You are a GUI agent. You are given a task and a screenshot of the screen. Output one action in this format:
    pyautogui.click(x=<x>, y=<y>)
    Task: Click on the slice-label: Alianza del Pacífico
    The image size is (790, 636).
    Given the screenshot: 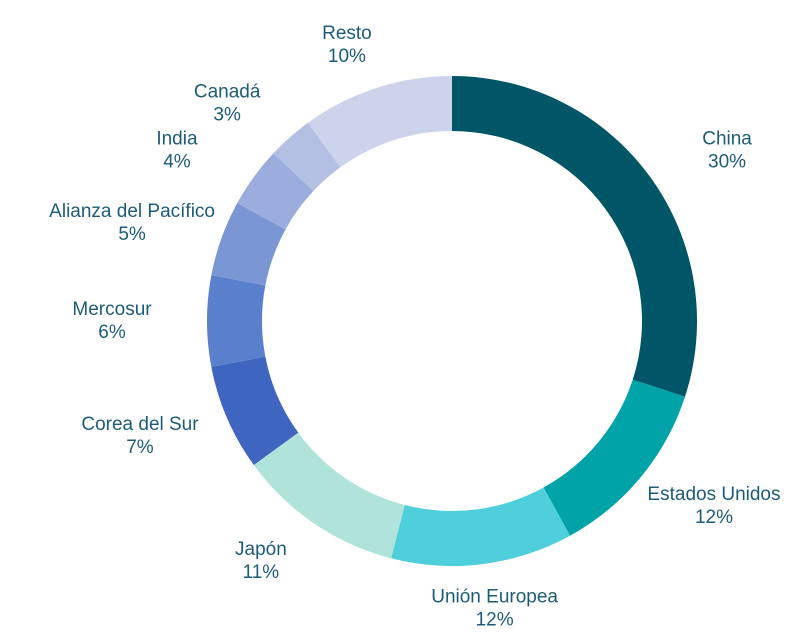 What is the action you would take?
    pyautogui.click(x=132, y=211)
    